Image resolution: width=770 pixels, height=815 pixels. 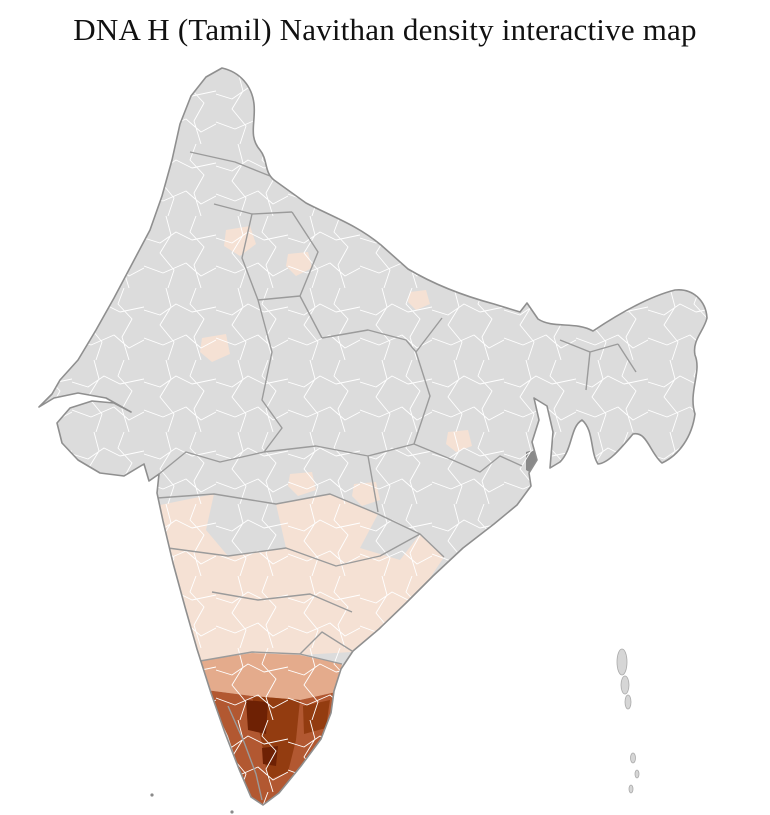 What do you see at coordinates (628, 721) in the screenshot?
I see `andaman-nicobar-islands` at bounding box center [628, 721].